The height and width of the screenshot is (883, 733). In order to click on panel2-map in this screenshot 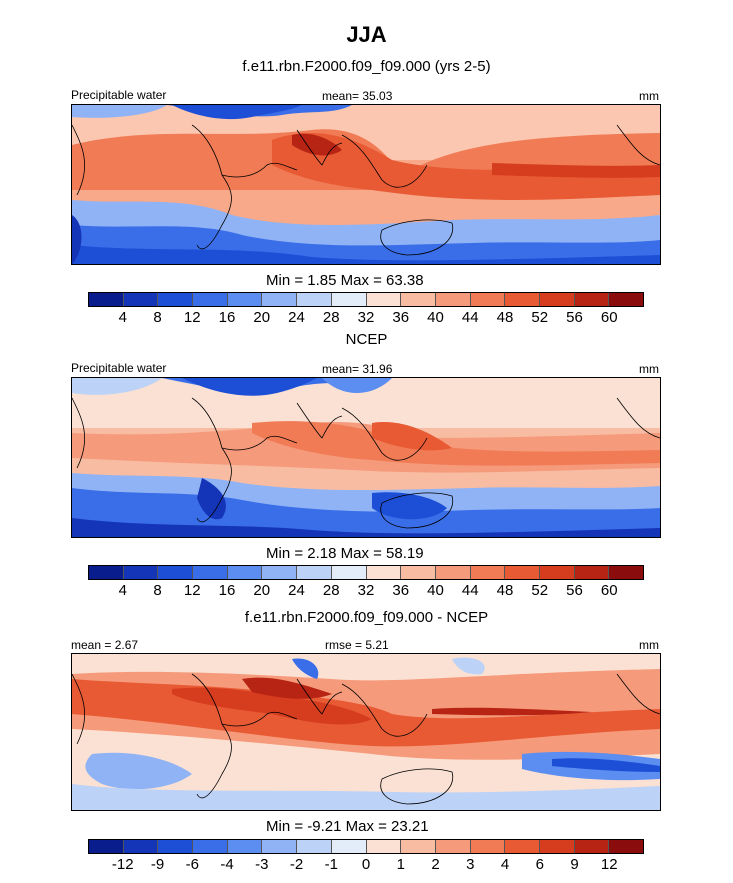, I will do `click(366, 457)`.